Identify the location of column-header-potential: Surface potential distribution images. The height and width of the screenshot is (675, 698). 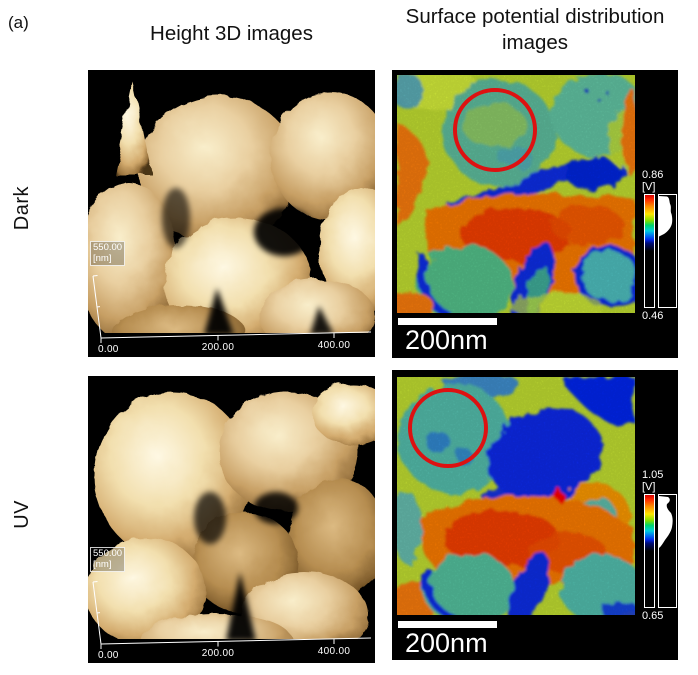
(535, 30).